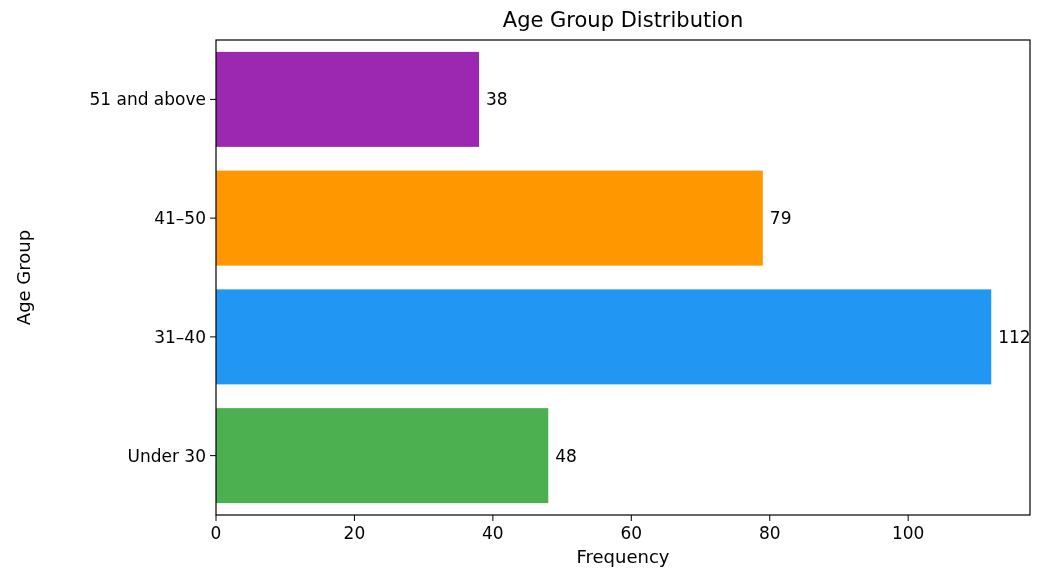 The image size is (1038, 570). I want to click on y-tick-label: 31–40, so click(180, 336).